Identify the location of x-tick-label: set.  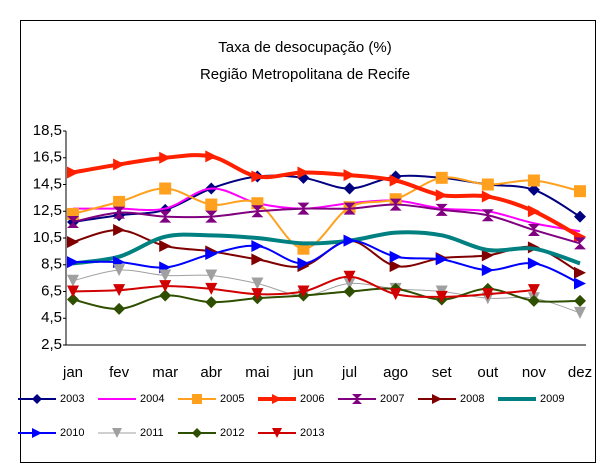
(442, 372).